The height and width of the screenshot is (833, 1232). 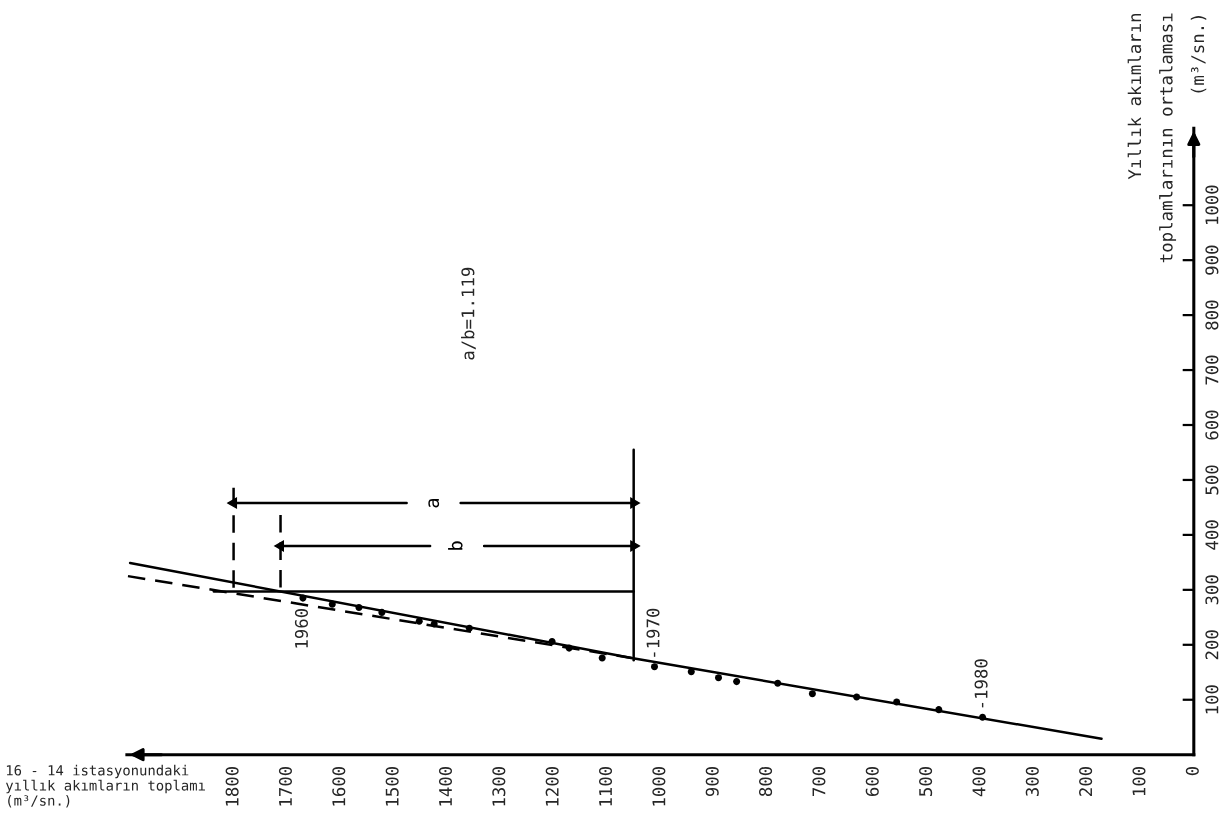 I want to click on y-tick-label: 100, so click(x=1212, y=699).